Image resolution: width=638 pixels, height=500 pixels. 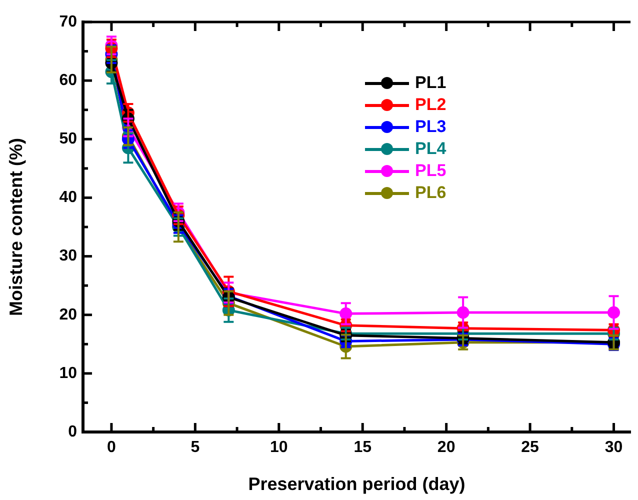 I want to click on y-axis-title: Moisture content (%), so click(x=16, y=227).